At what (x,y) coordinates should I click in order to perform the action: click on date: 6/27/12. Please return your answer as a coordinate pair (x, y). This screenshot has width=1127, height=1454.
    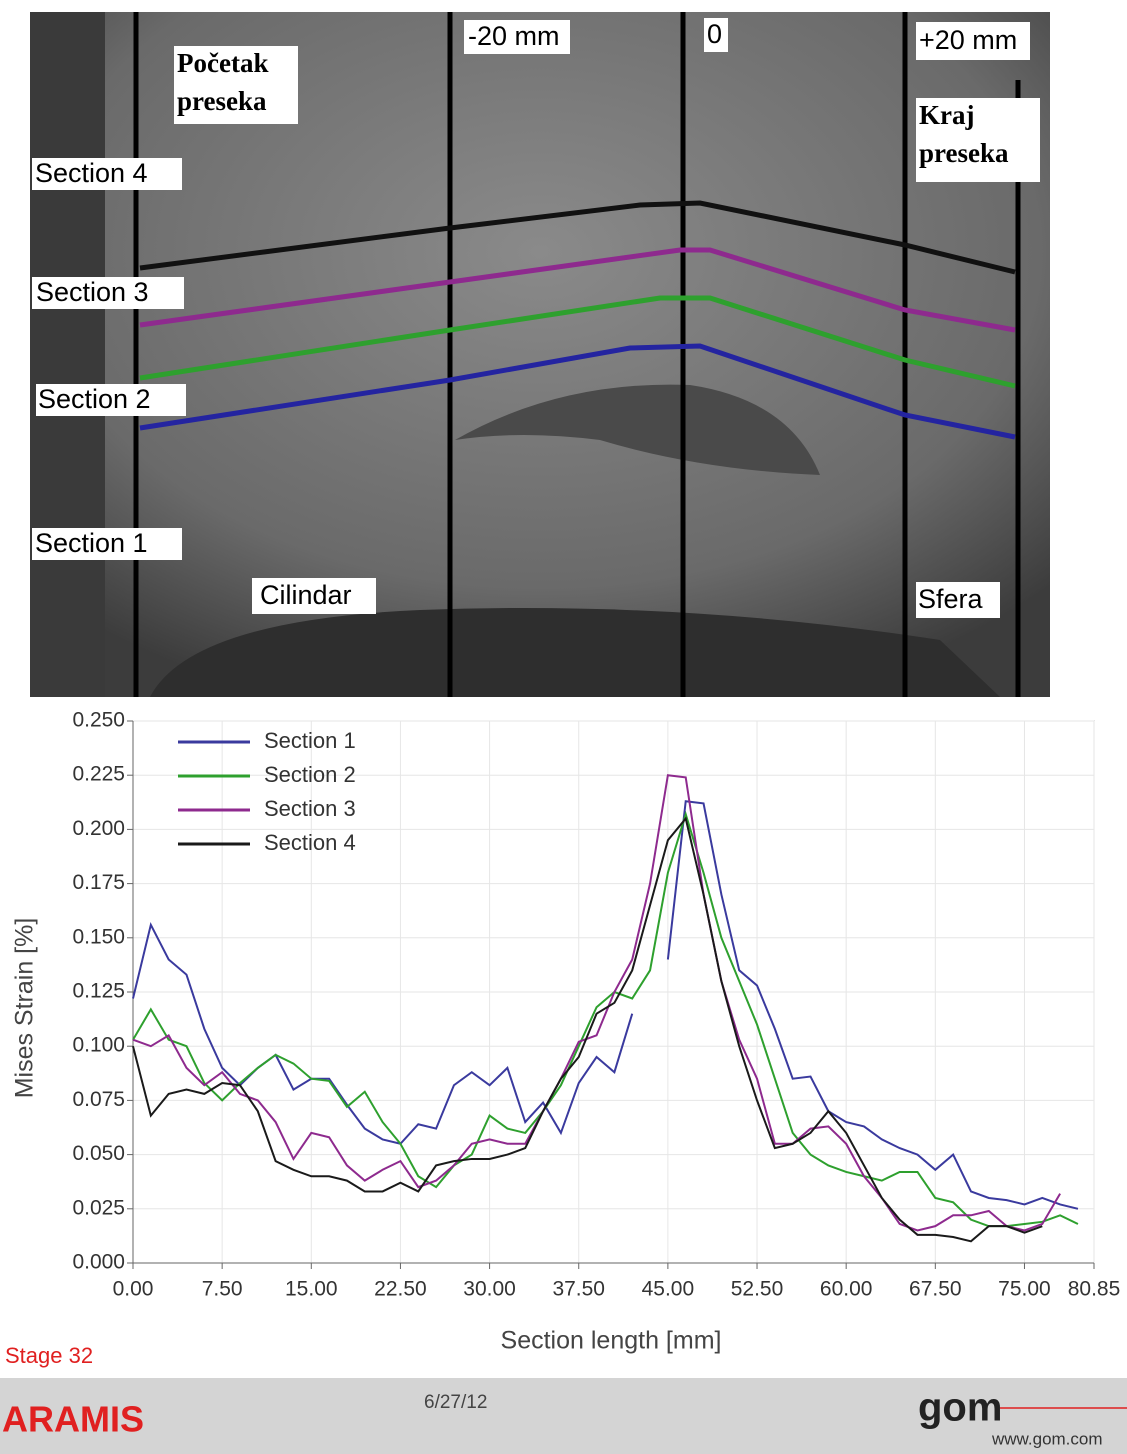
    Looking at the image, I should click on (455, 1402).